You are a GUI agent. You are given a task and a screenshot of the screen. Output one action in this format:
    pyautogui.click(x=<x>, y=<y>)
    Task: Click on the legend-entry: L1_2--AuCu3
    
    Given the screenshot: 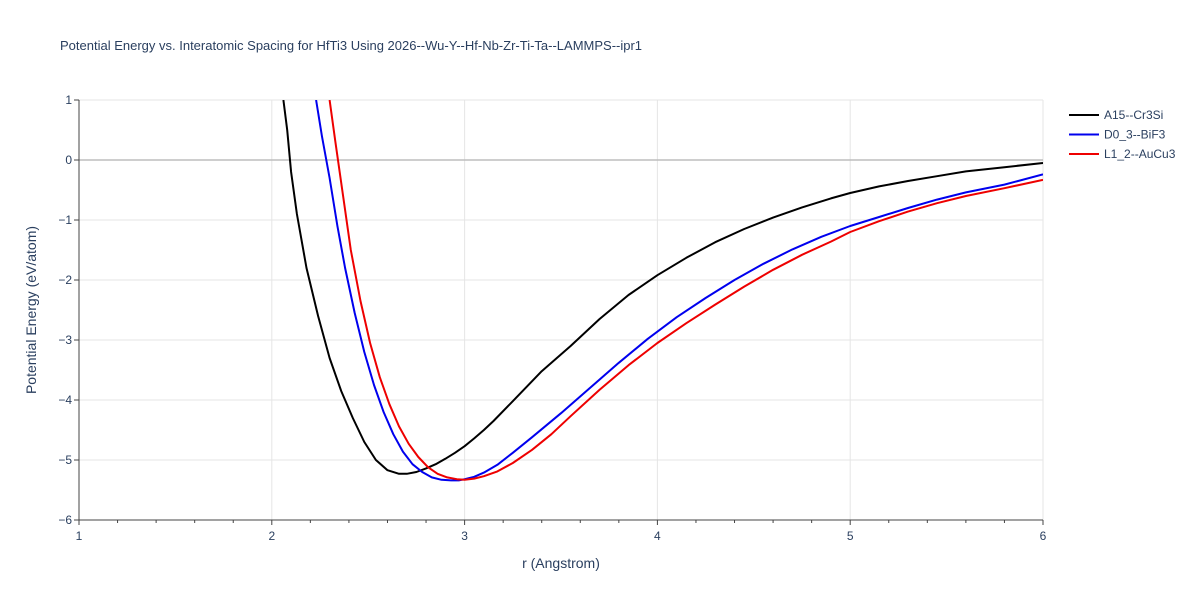 What is the action you would take?
    pyautogui.click(x=1140, y=154)
    